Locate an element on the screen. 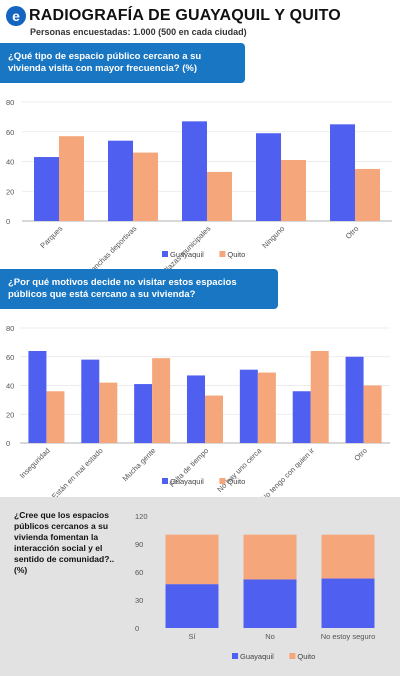 The image size is (400, 676). x-tick-label-si: Sí is located at coordinates (192, 636).